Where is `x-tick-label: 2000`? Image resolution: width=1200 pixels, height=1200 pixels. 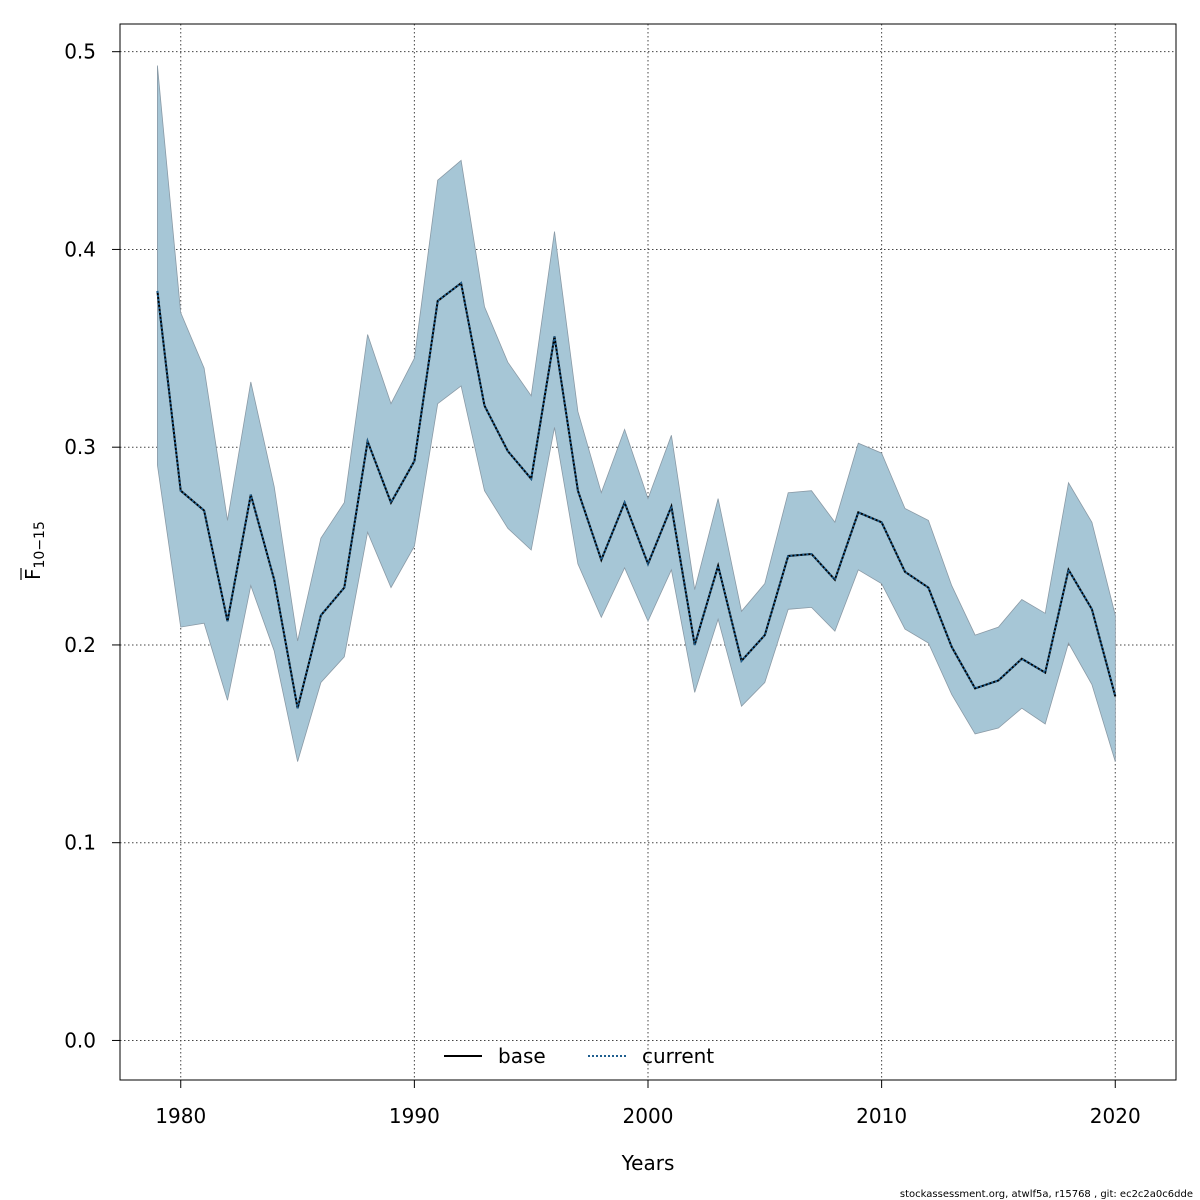 x-tick-label: 2000 is located at coordinates (648, 1116).